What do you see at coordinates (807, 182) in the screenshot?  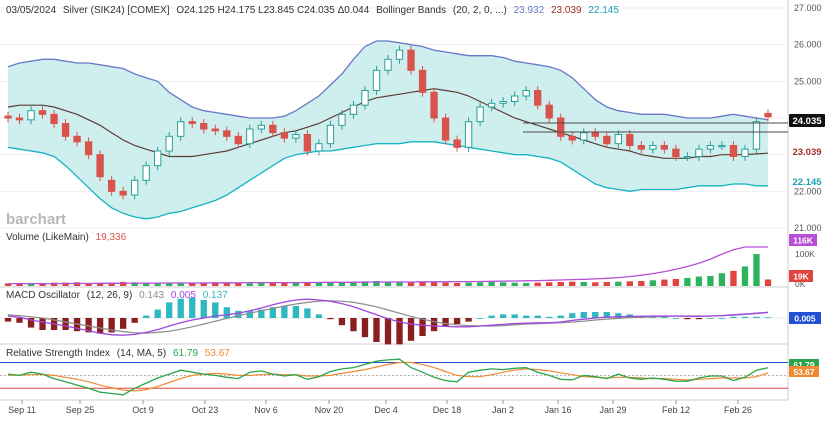 I see `lower-band-label: 22.145` at bounding box center [807, 182].